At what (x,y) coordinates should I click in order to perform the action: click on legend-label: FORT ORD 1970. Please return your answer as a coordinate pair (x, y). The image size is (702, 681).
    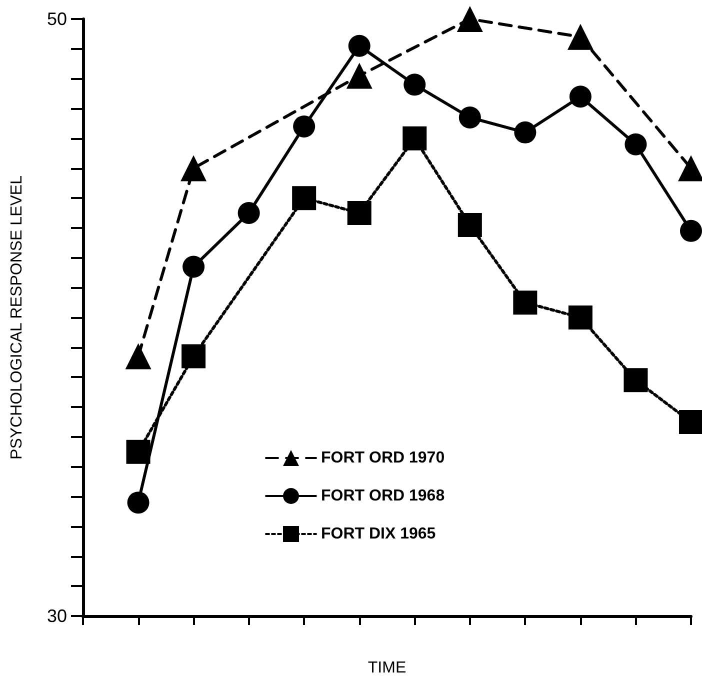
    Looking at the image, I should click on (383, 458).